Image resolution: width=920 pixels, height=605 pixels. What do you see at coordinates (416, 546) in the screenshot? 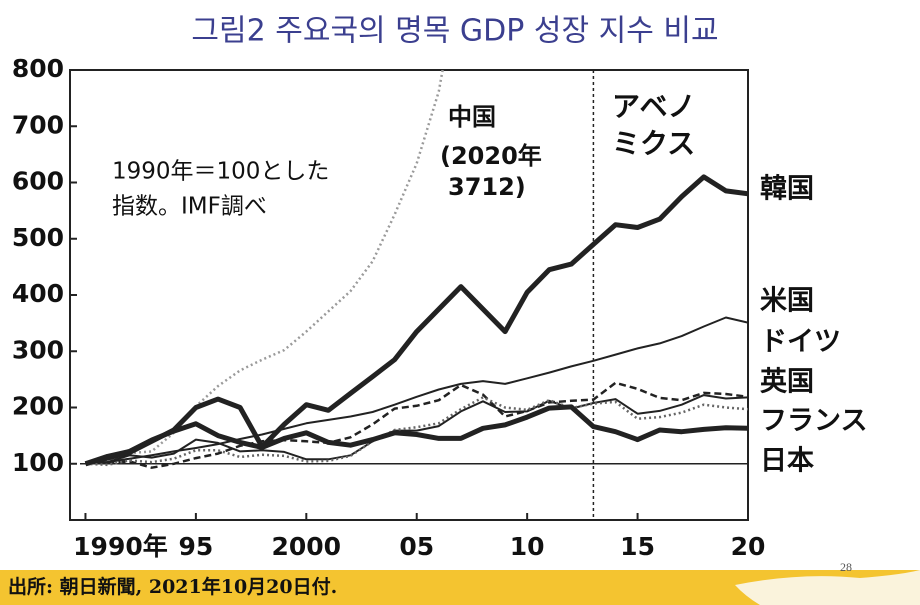
I see `x-tick-label: 05` at bounding box center [416, 546].